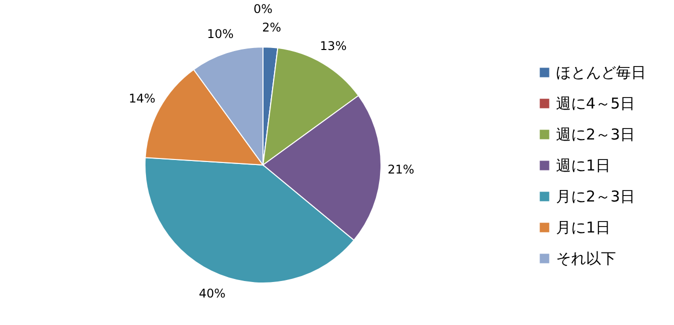  What do you see at coordinates (263, 9) in the screenshot?
I see `text: 0%` at bounding box center [263, 9].